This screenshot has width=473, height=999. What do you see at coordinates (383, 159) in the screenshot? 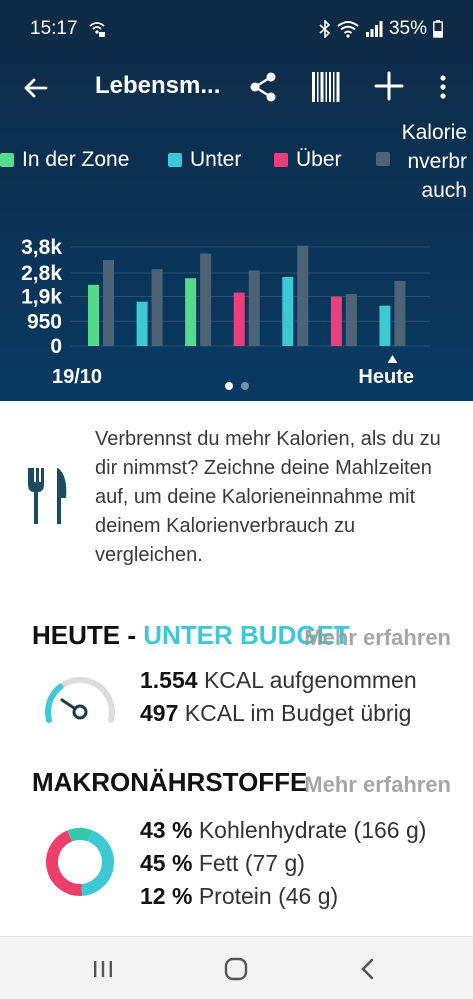
I see `legend-swatch-burned` at bounding box center [383, 159].